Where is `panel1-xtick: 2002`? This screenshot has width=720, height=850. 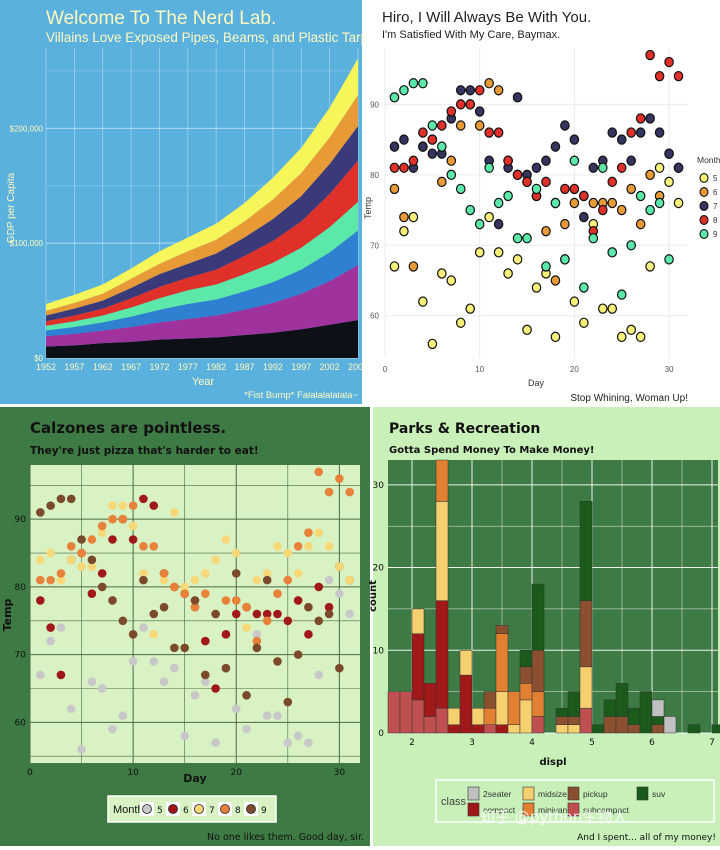 panel1-xtick: 2002 is located at coordinates (330, 367).